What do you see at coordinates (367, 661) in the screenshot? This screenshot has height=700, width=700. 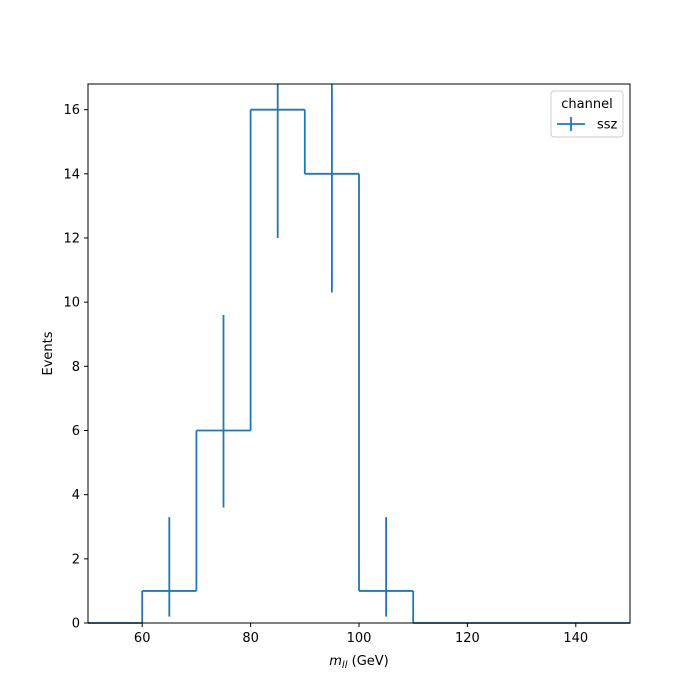 I see `x-axis-label-unit: (GeV)` at bounding box center [367, 661].